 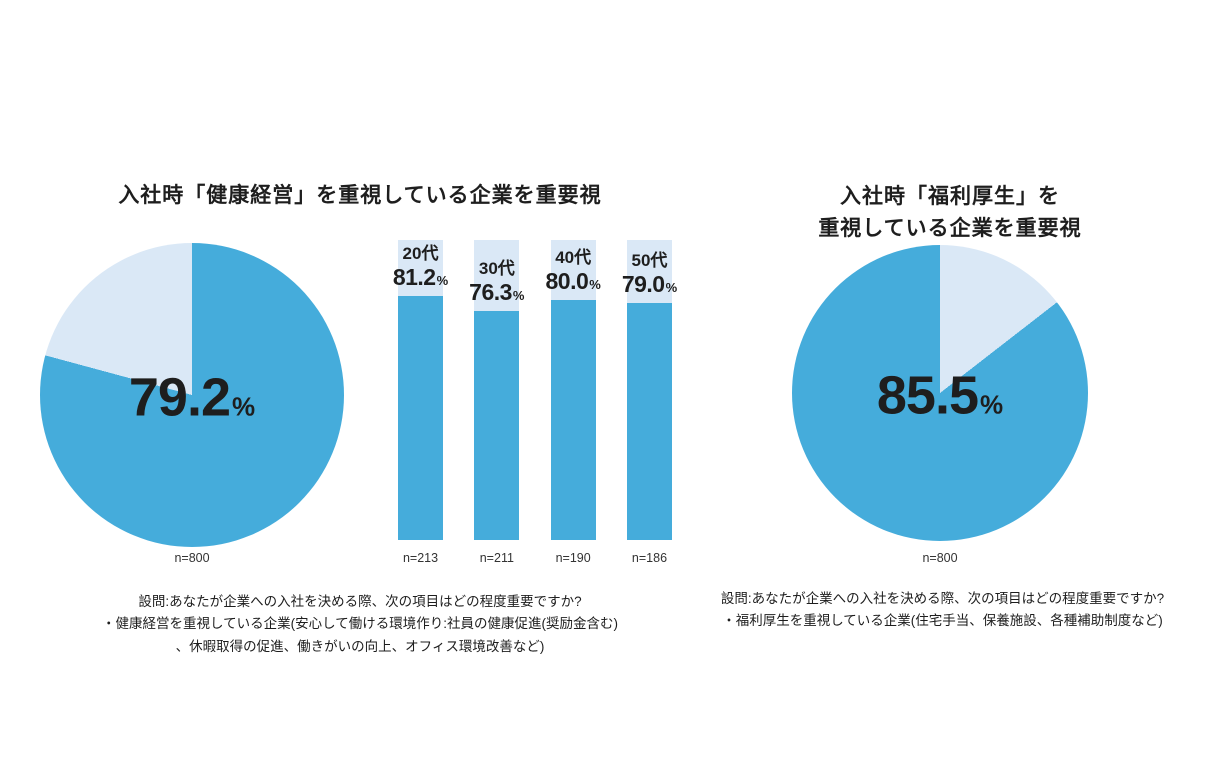 What do you see at coordinates (950, 196) in the screenshot?
I see `welfare-title-line1: 入社時「福利厚生」を` at bounding box center [950, 196].